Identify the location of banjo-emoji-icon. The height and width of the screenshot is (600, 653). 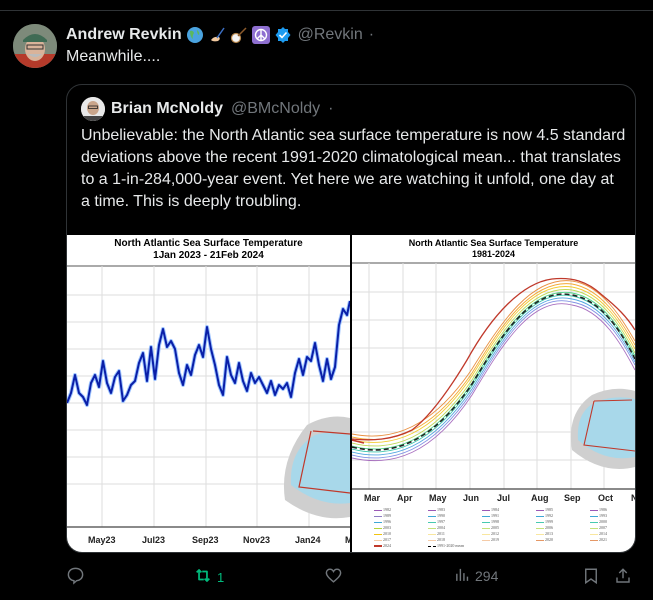
(239, 35).